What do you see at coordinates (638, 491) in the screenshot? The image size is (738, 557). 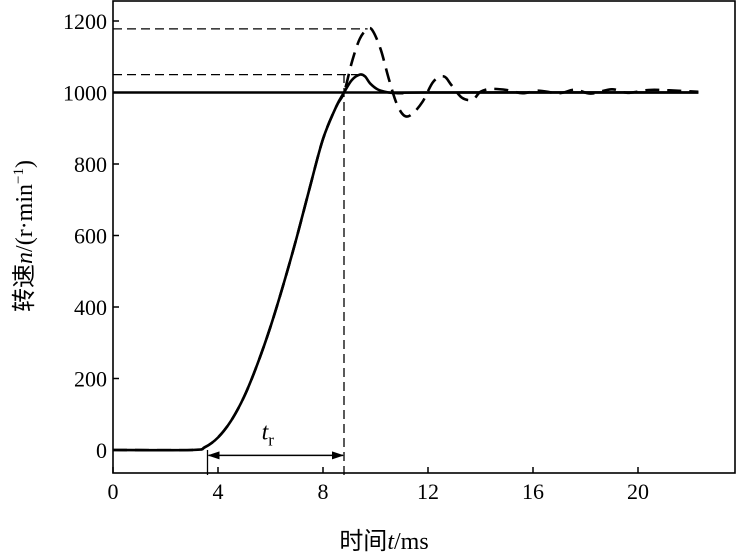 I see `x-tick-label: 20` at bounding box center [638, 491].